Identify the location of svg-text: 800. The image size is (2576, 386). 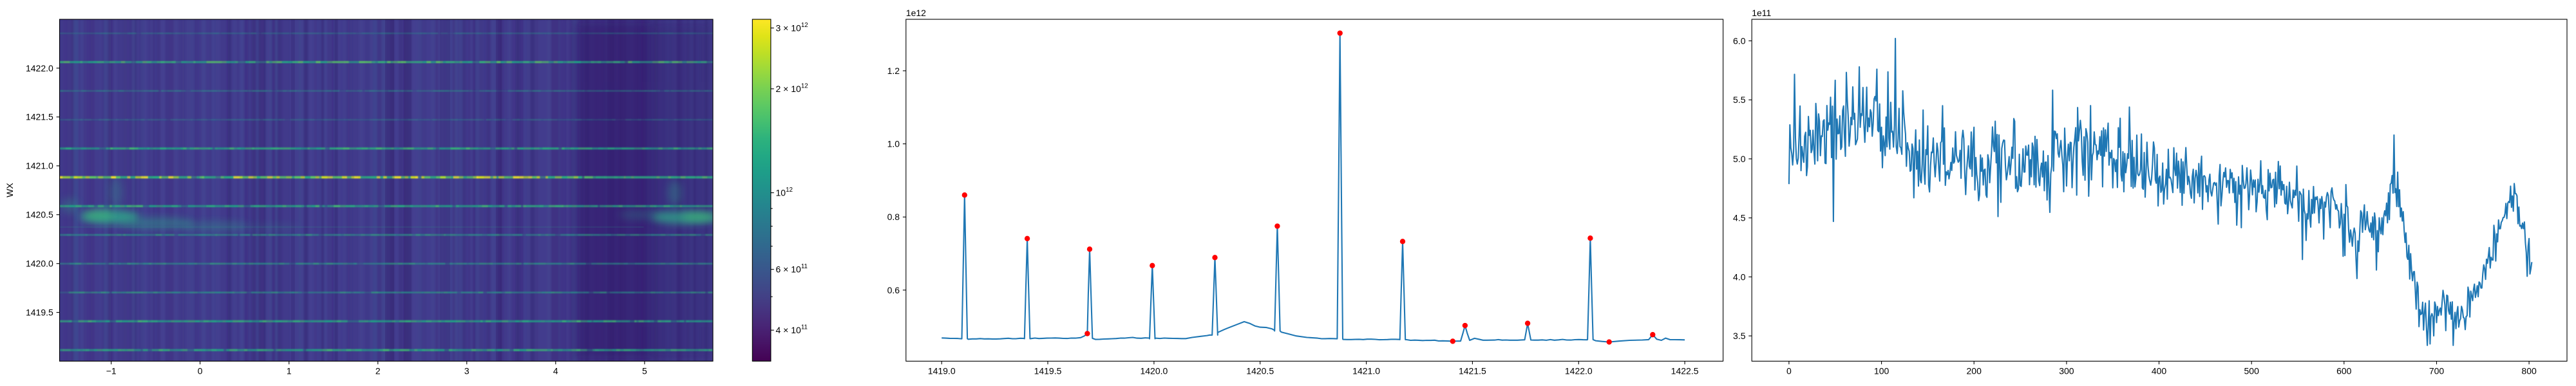
(2529, 371).